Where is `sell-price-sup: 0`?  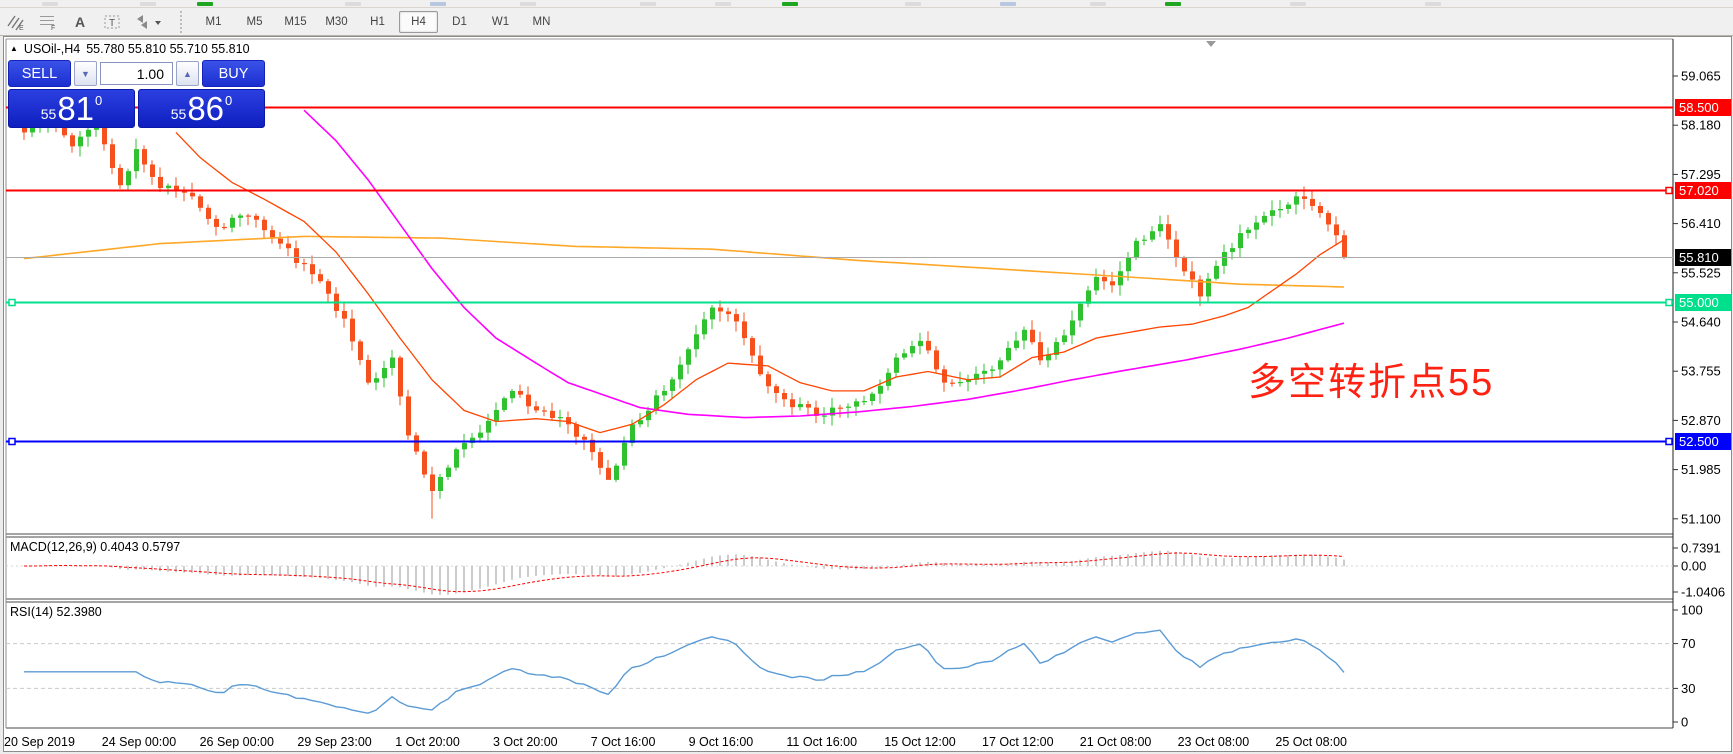 sell-price-sup: 0 is located at coordinates (99, 100).